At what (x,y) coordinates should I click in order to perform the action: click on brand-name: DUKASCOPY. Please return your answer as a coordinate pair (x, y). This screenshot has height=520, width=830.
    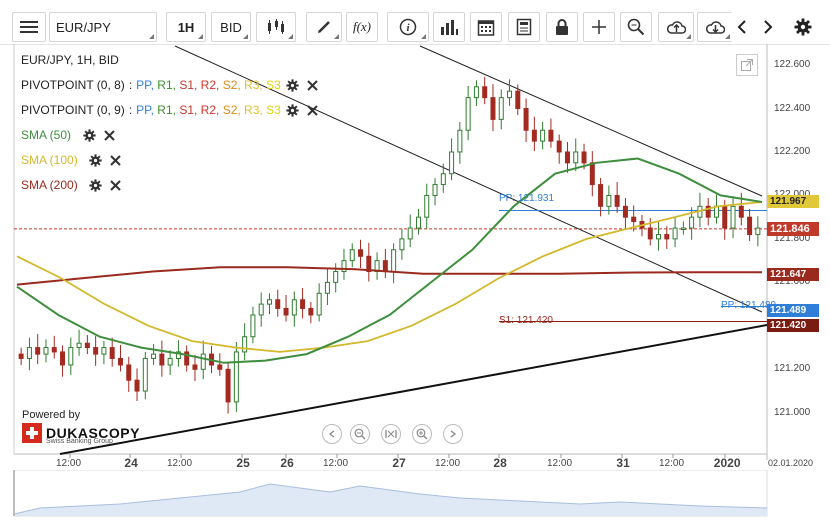
    Looking at the image, I should click on (93, 433).